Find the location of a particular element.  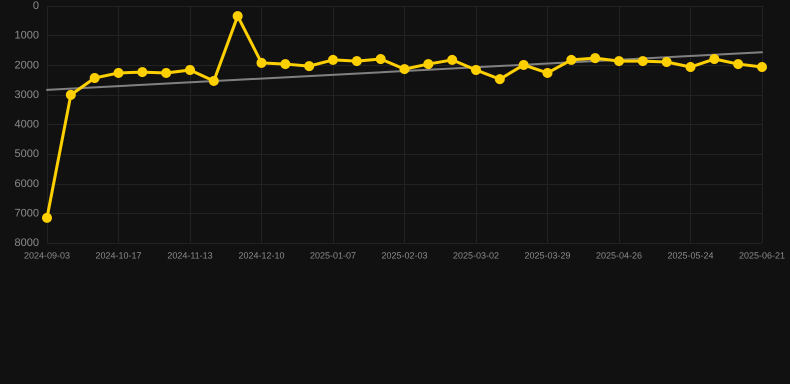

x-tick-label: 2025-05-24 is located at coordinates (690, 255).